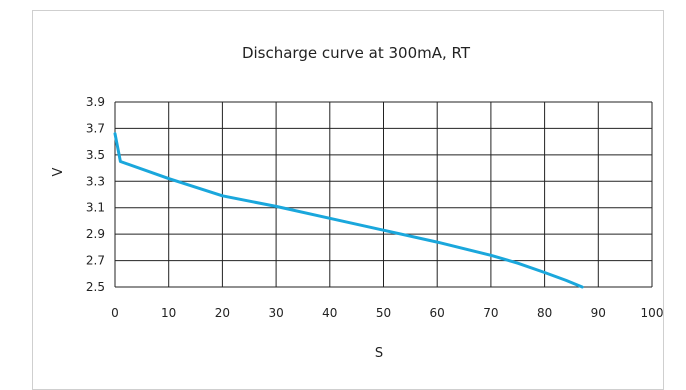 The image size is (686, 390). I want to click on x-tick-label-9: 90, so click(598, 313).